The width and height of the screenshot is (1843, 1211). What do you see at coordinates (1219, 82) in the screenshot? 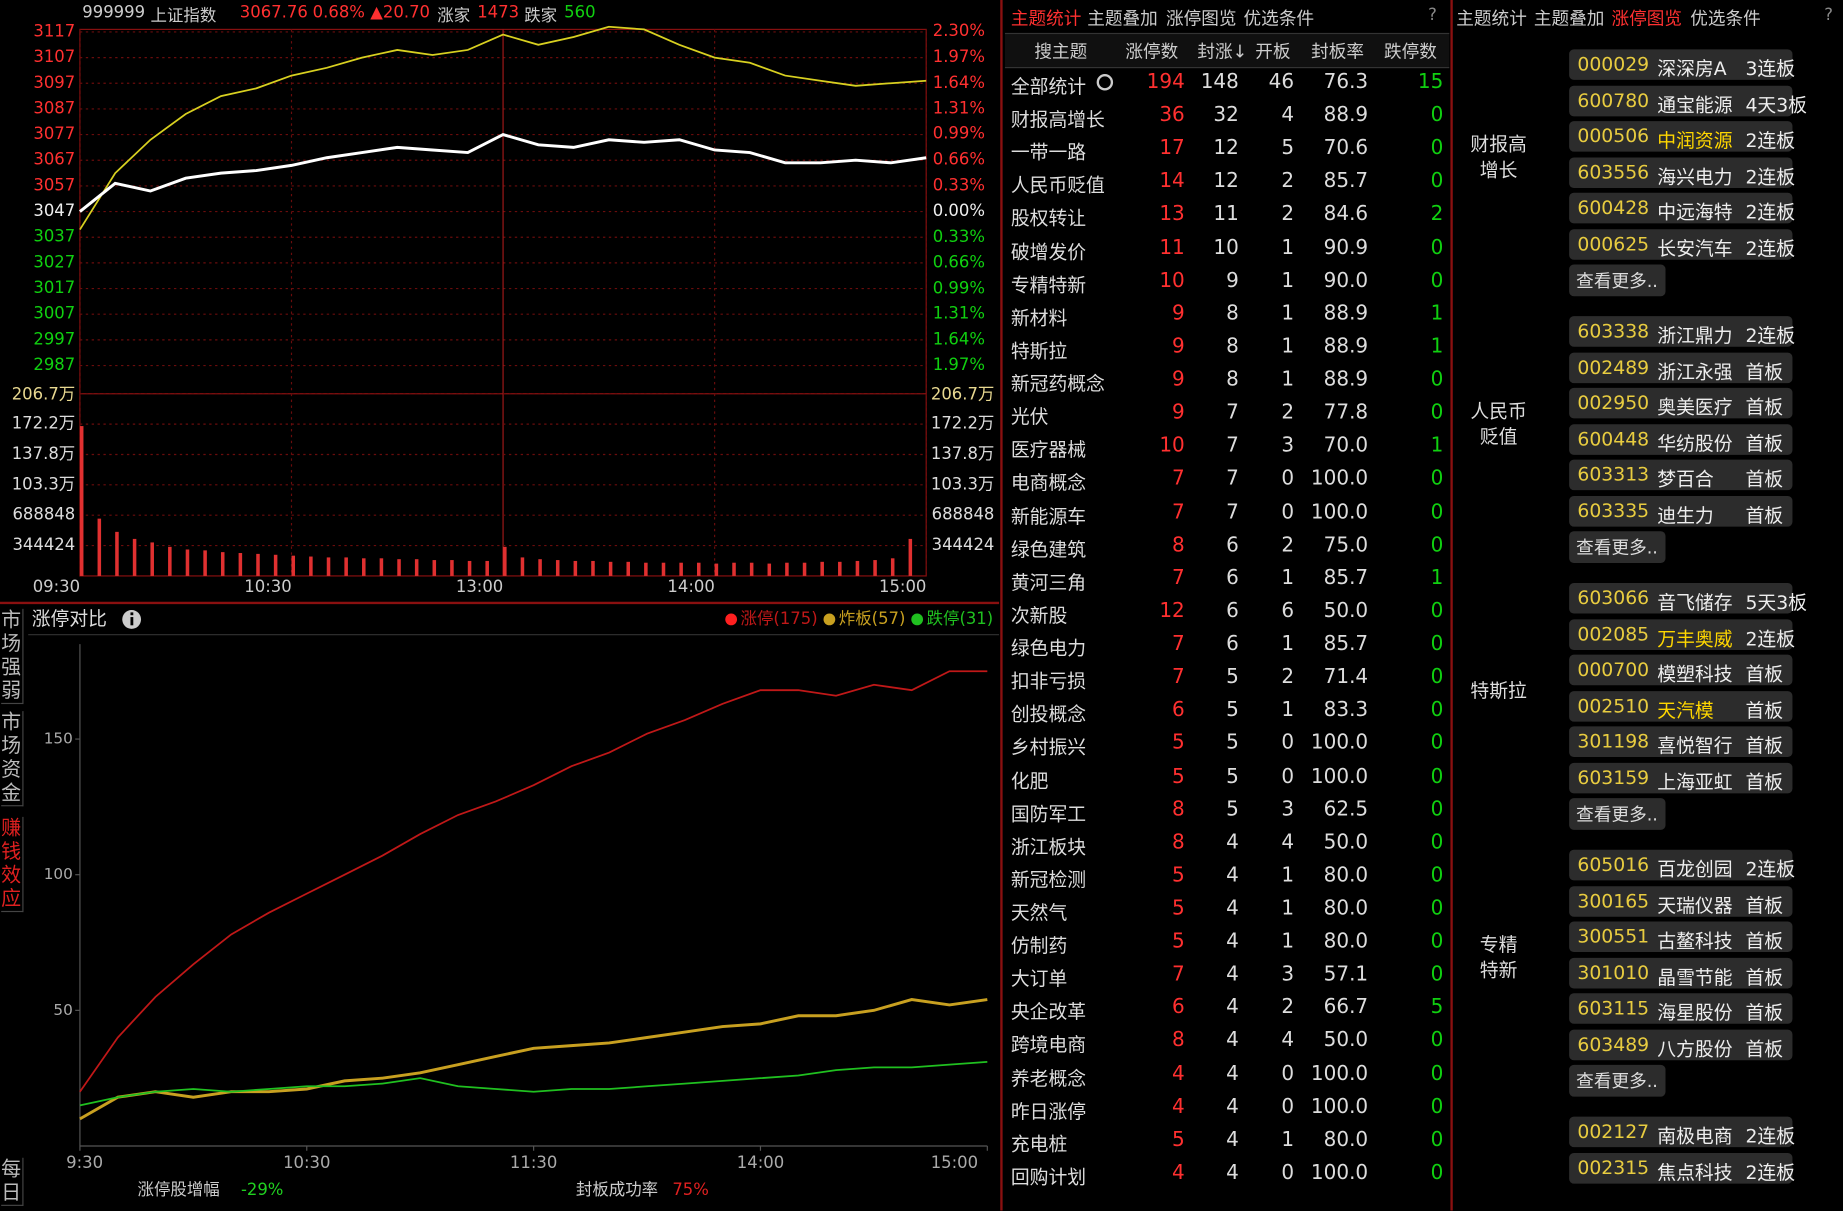
I see `table-cell: 148` at bounding box center [1219, 82].